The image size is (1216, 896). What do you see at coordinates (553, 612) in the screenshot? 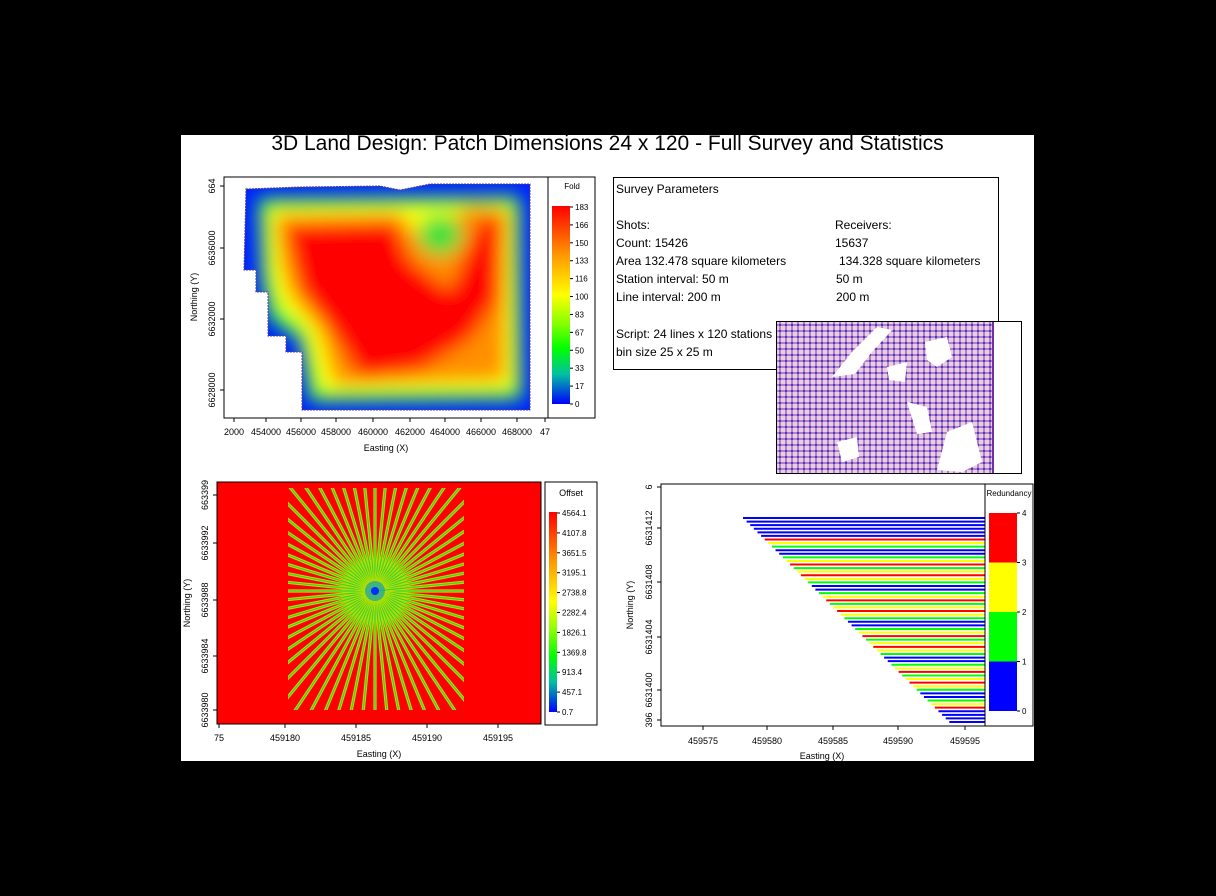
I see `offset-colorbar-gradient` at bounding box center [553, 612].